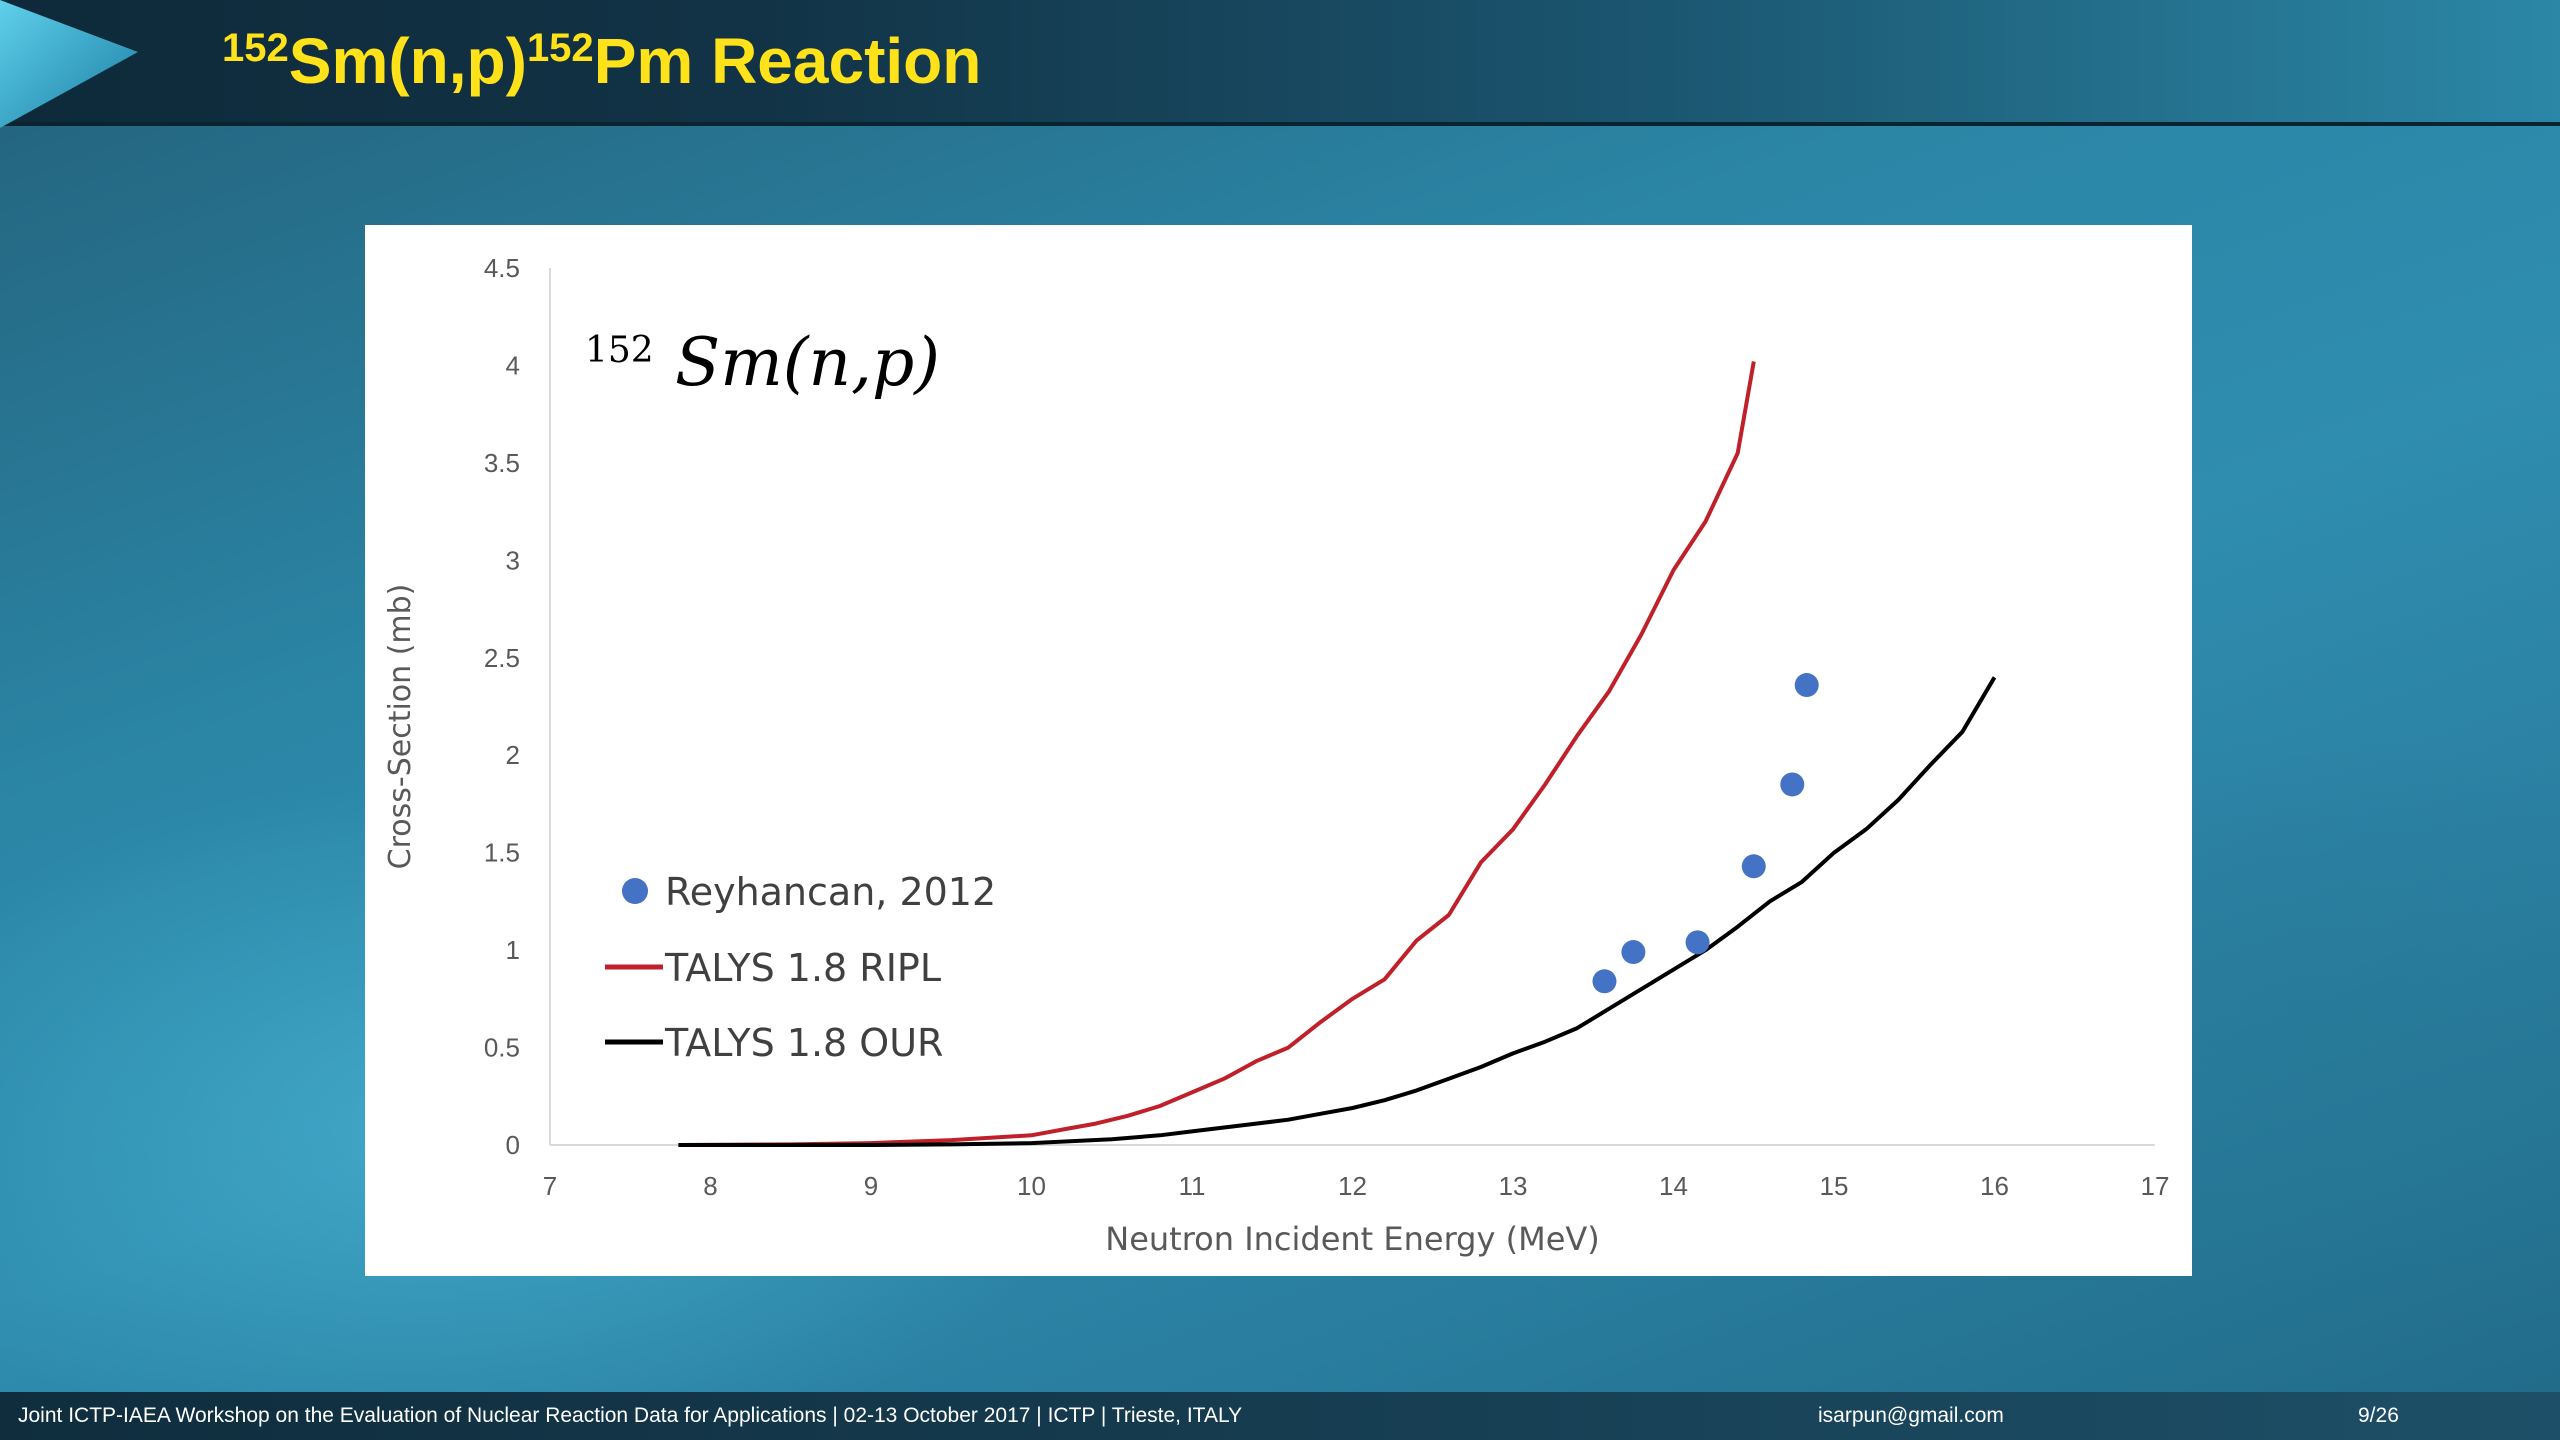  Describe the element at coordinates (830, 892) in the screenshot. I see `legend-label-reyhancan: Reyhancan, 2012` at that location.